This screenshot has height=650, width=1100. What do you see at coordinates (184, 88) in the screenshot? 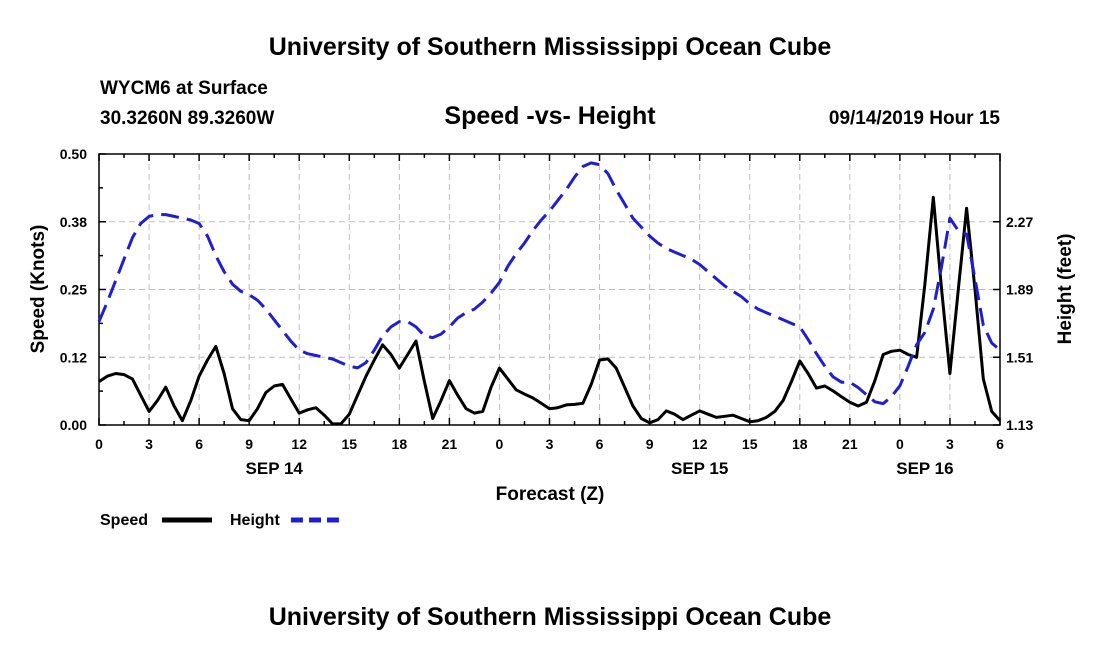
I see `station-label: WYCM6 at Surface` at bounding box center [184, 88].